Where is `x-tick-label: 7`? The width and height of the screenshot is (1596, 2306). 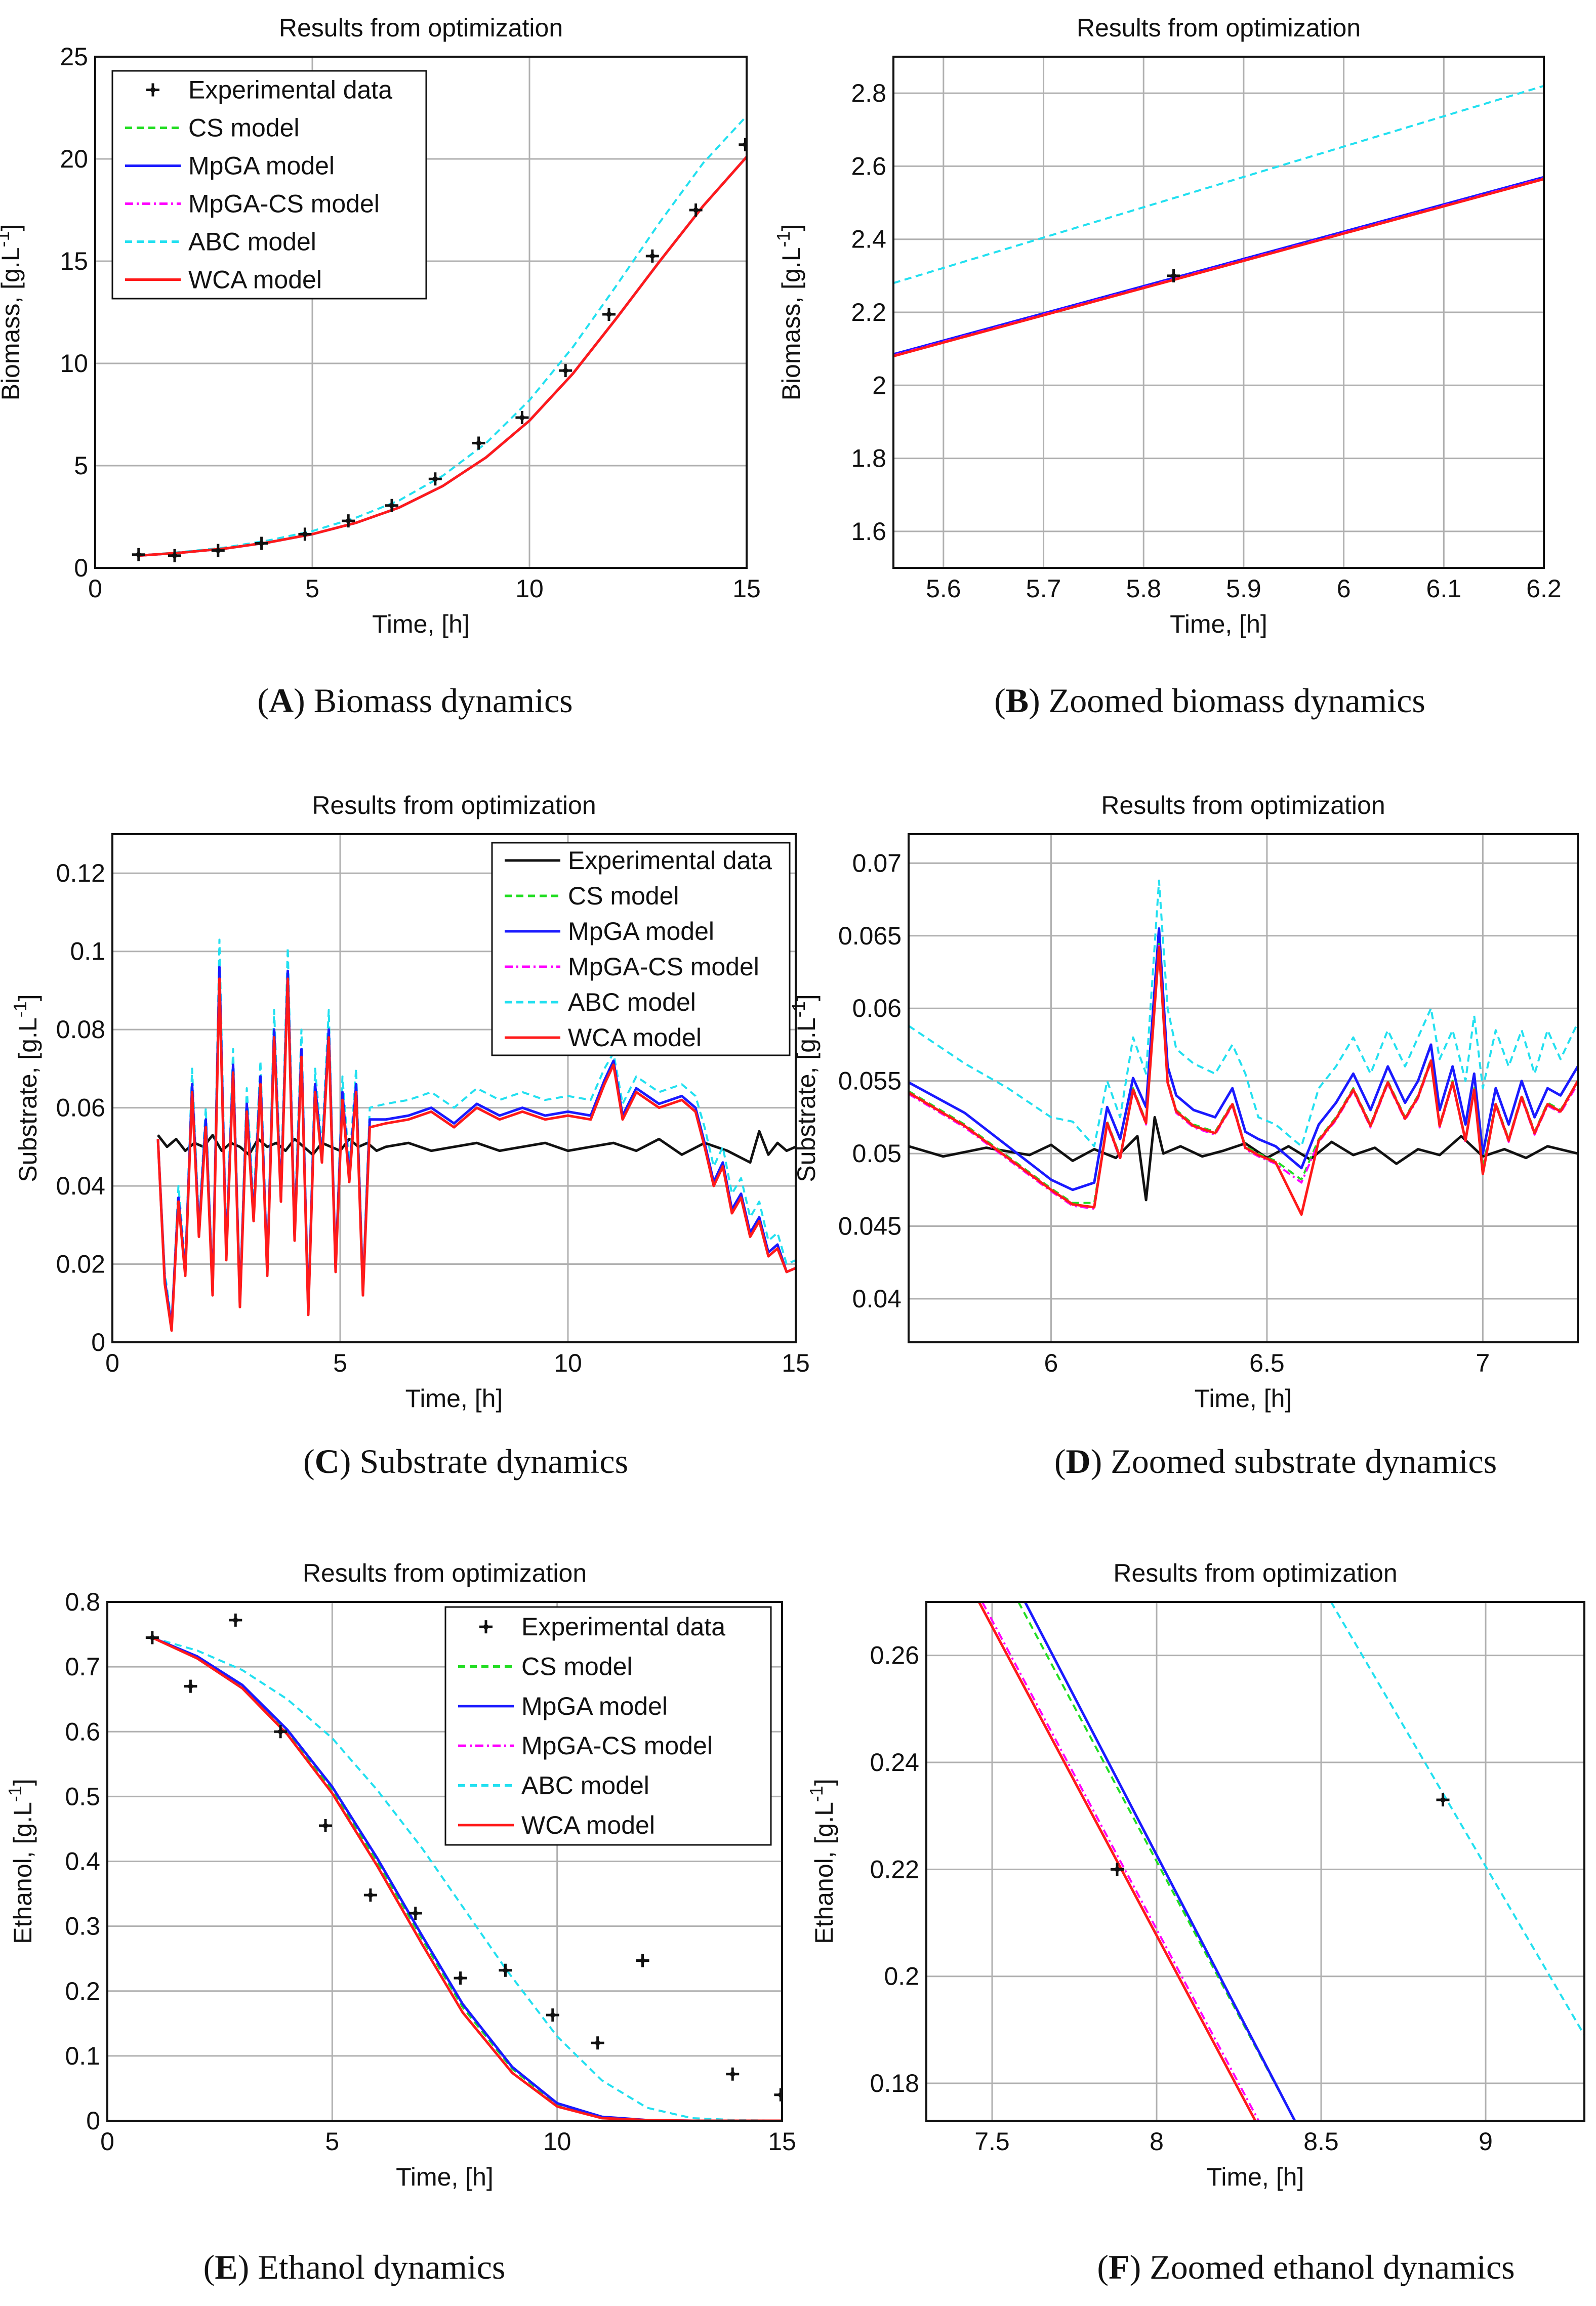
x-tick-label: 7 is located at coordinates (1483, 1363).